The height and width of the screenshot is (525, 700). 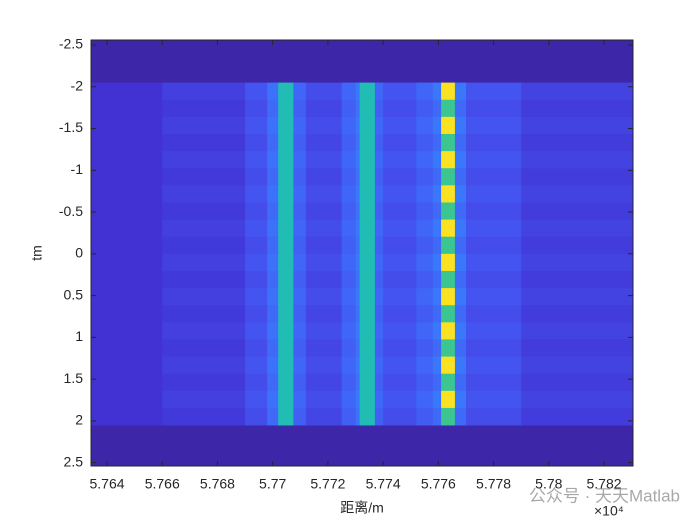 What do you see at coordinates (74, 294) in the screenshot?
I see `y-tick-label: 0.5` at bounding box center [74, 294].